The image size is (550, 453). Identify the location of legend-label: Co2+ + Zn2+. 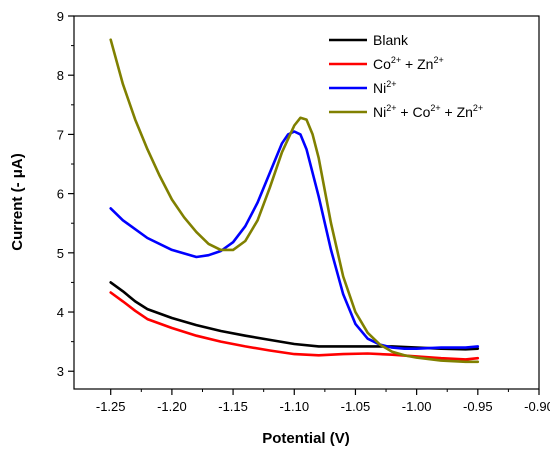
(408, 63).